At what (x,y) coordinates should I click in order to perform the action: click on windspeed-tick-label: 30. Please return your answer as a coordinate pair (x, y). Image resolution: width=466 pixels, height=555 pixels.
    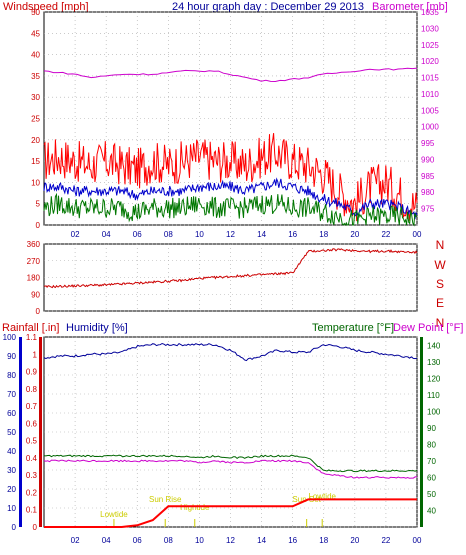
    Looking at the image, I should click on (35, 97).